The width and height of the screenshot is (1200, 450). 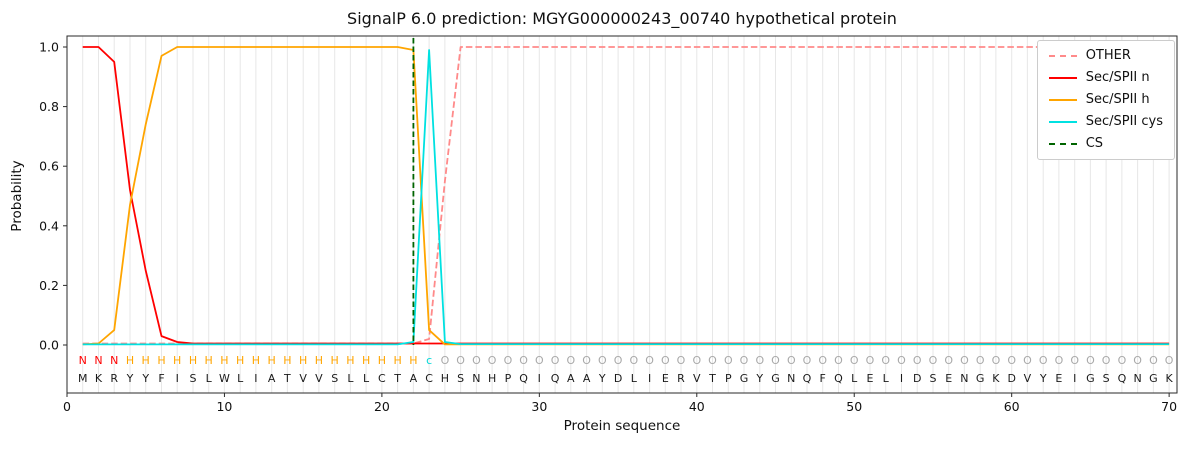 What do you see at coordinates (49, 345) in the screenshot?
I see `y-tick-label: 0.0` at bounding box center [49, 345].